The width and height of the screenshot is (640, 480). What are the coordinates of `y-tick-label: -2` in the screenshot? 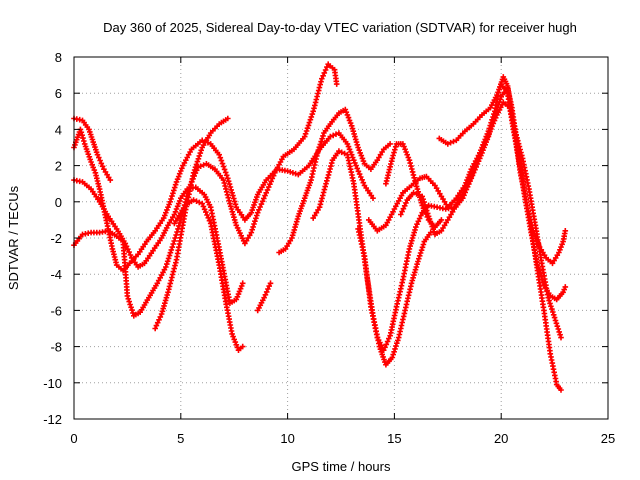 It's located at (56, 238).